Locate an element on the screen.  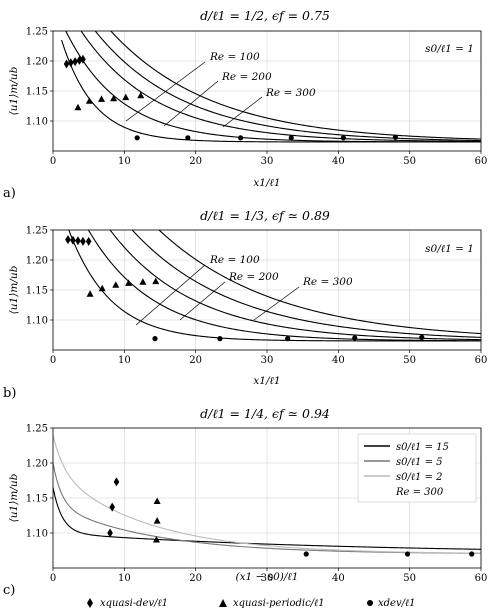
y-tick-label: 1.10 is located at coordinates (37, 321).